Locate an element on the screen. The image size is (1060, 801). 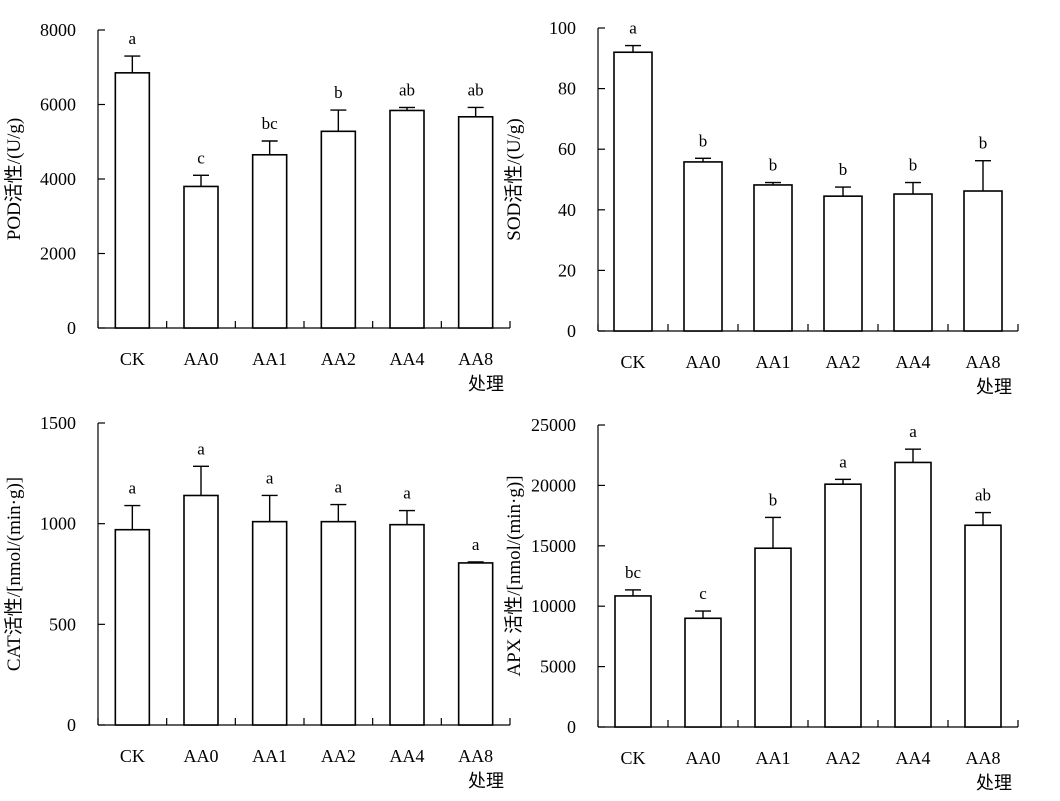
y-tick-label: 100 is located at coordinates (562, 28).